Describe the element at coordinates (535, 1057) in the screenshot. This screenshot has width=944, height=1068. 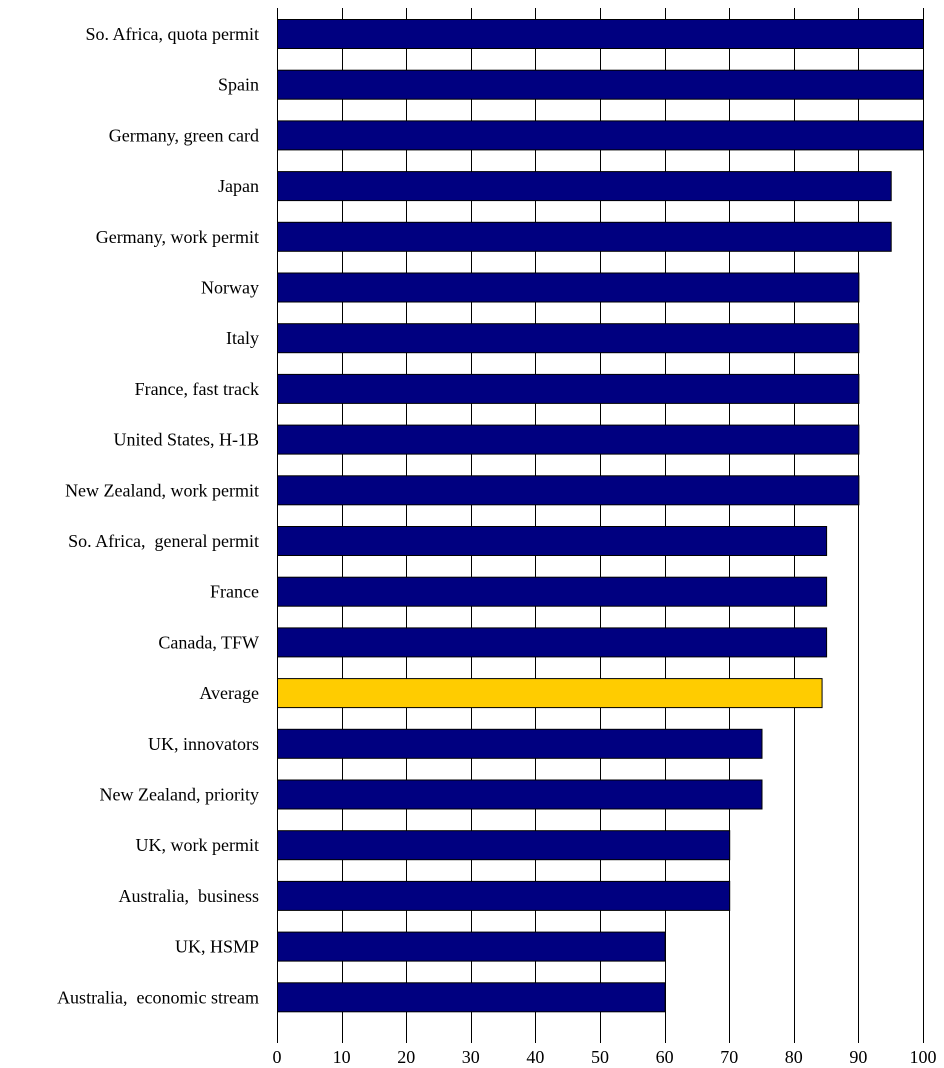
I see `x-tick-label-40: 40` at that location.